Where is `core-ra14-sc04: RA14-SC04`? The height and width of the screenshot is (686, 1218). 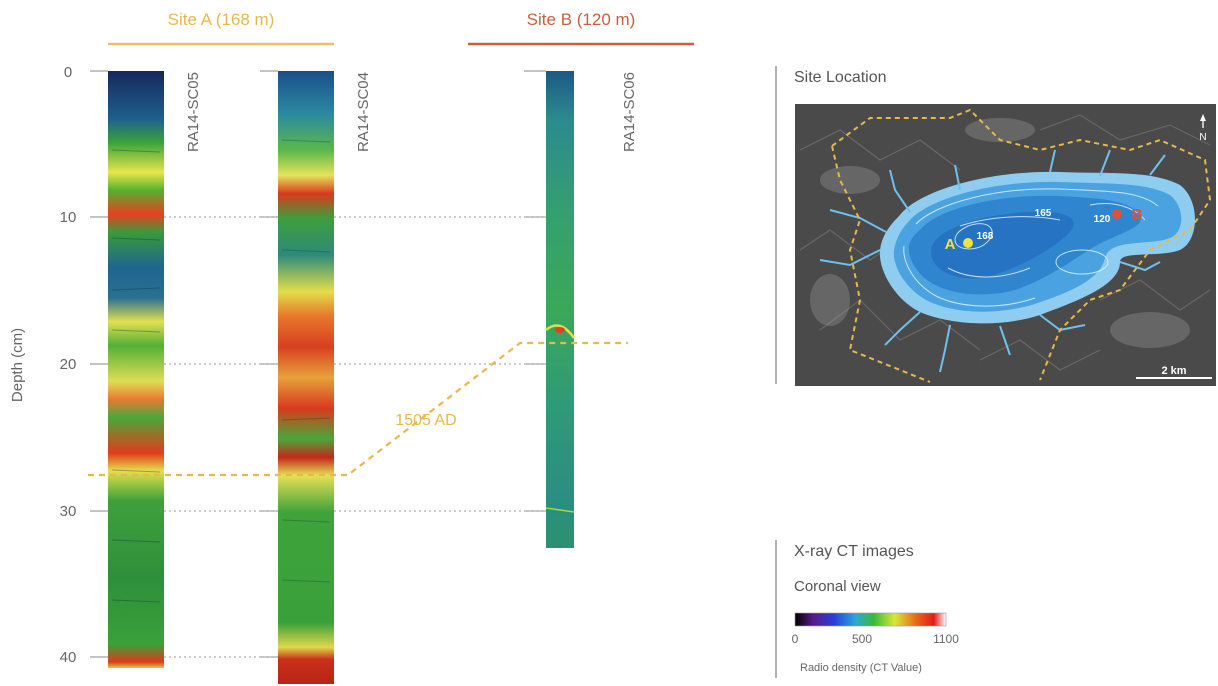
core-ra14-sc04: RA14-SC04 is located at coordinates (325, 377).